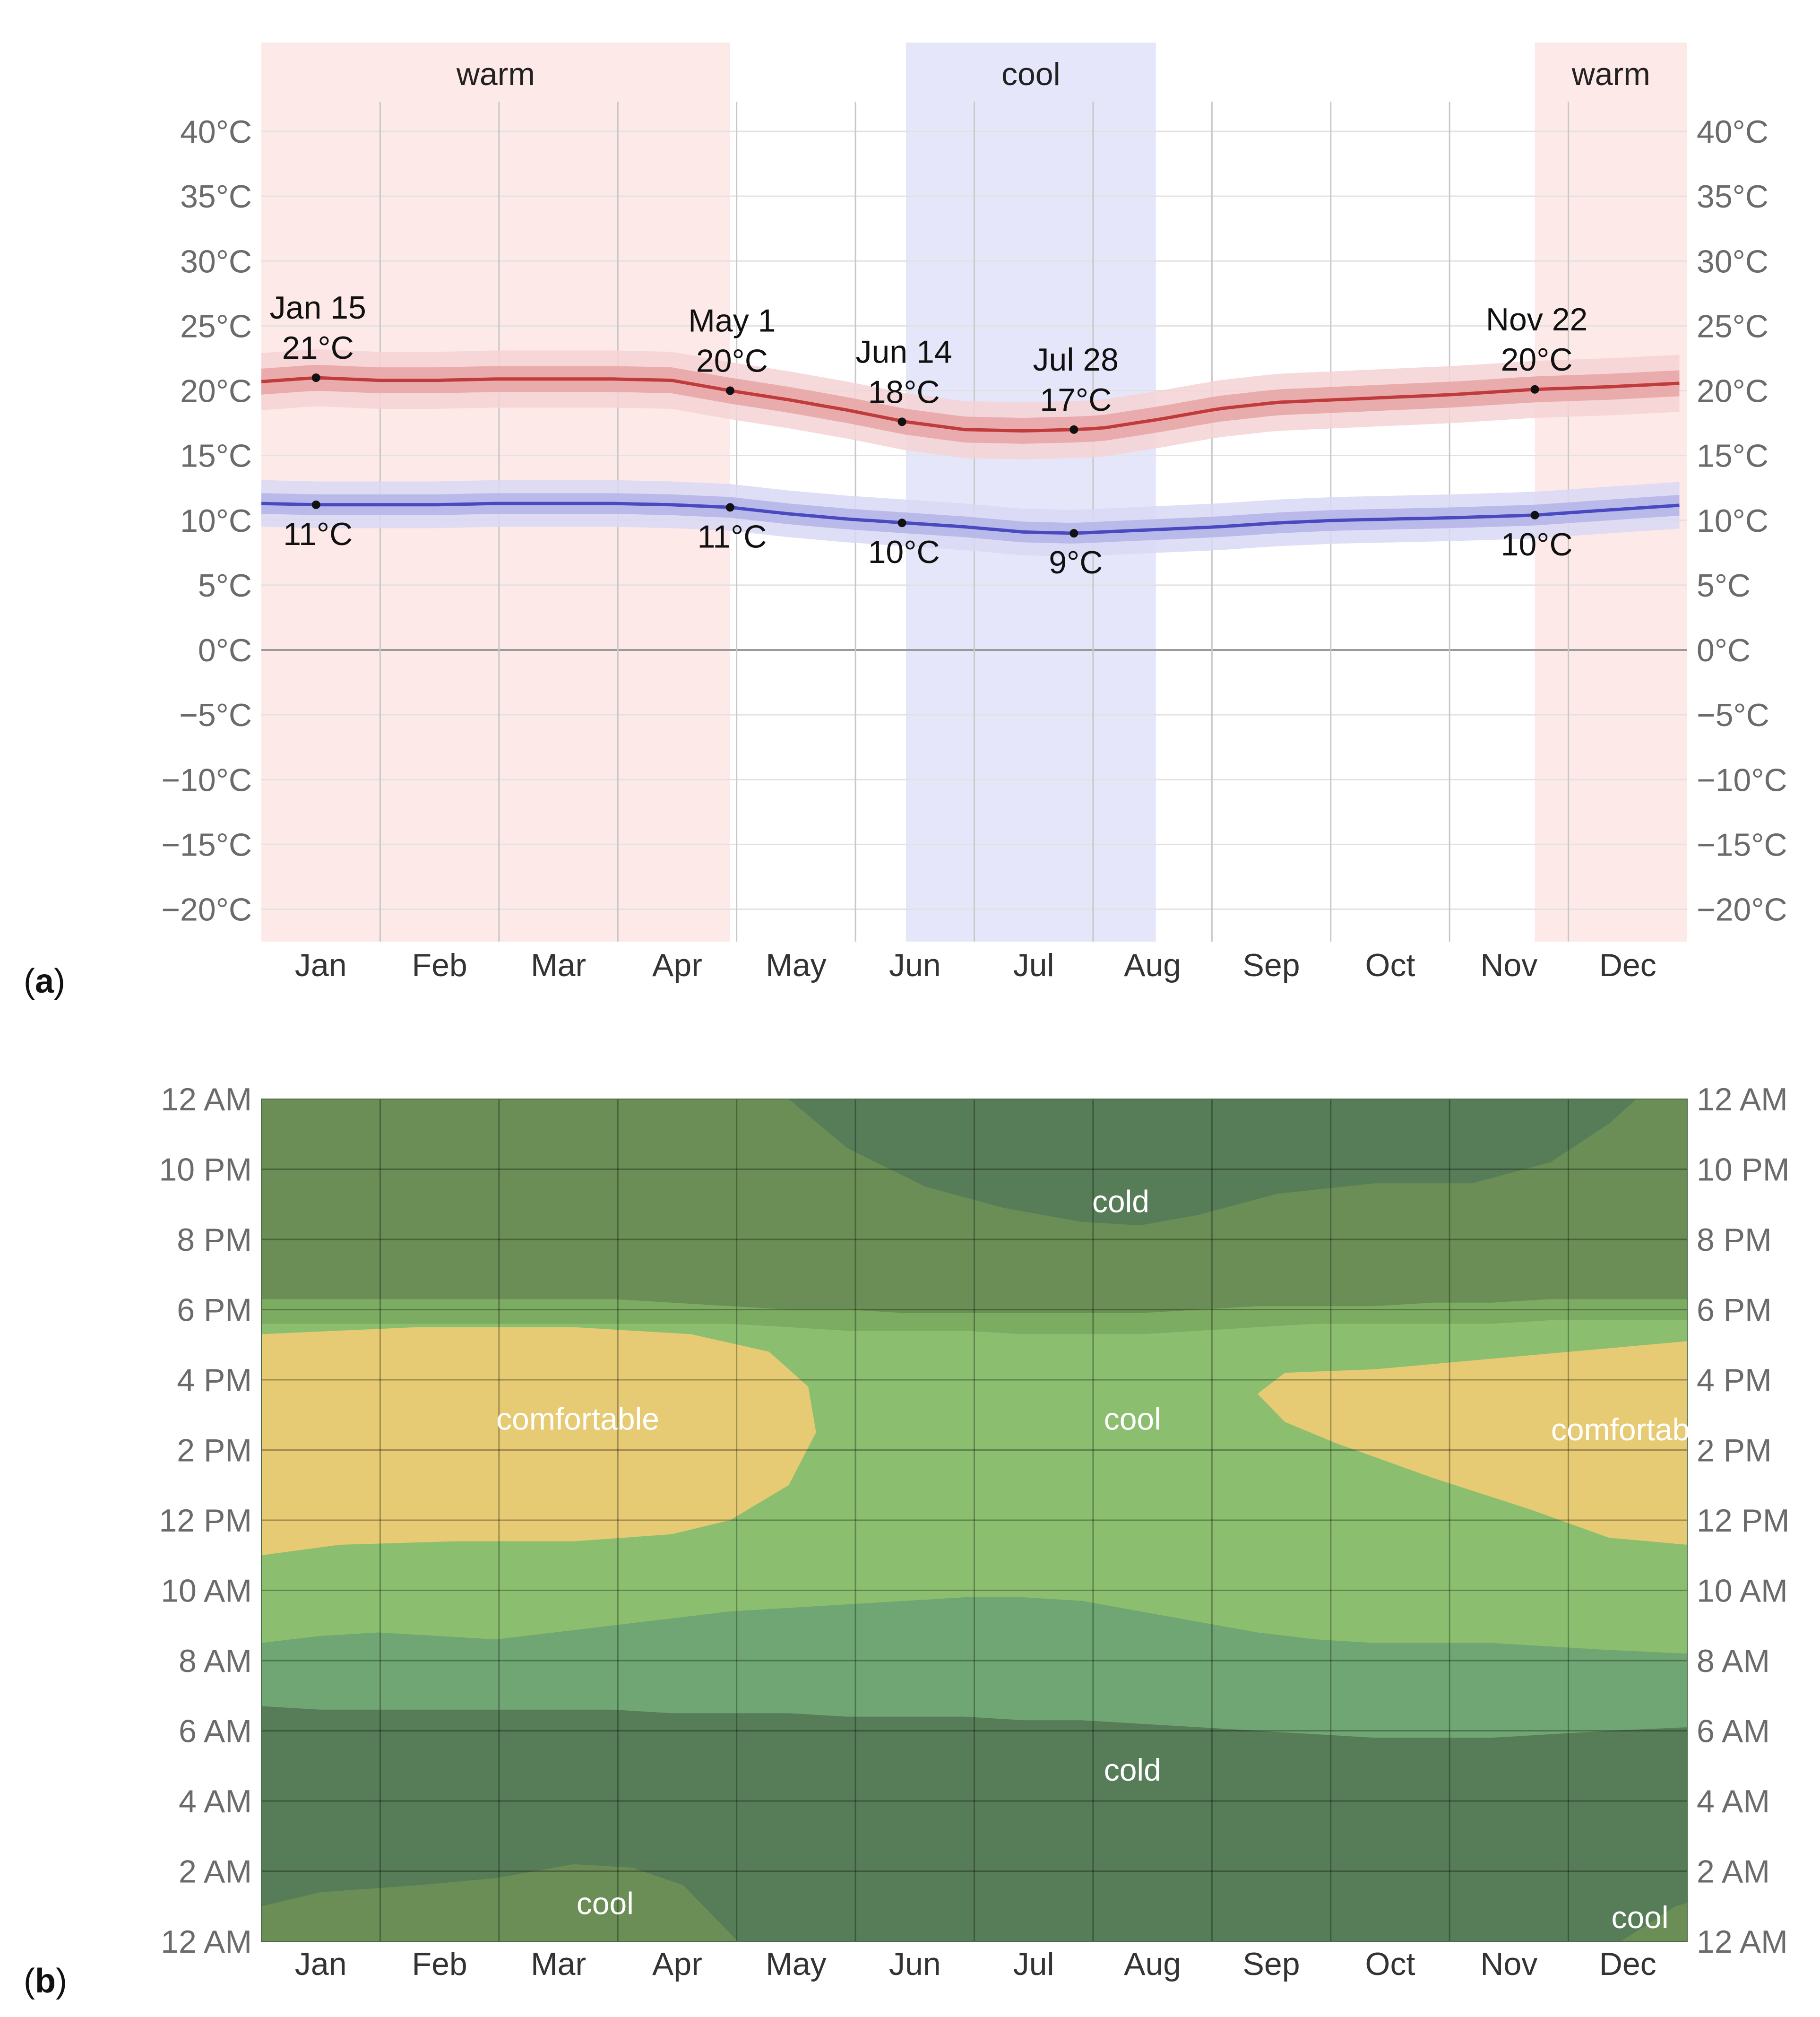 This screenshot has height=2017, width=1820. What do you see at coordinates (216, 197) in the screenshot?
I see `y-tick-left: 35°C` at bounding box center [216, 197].